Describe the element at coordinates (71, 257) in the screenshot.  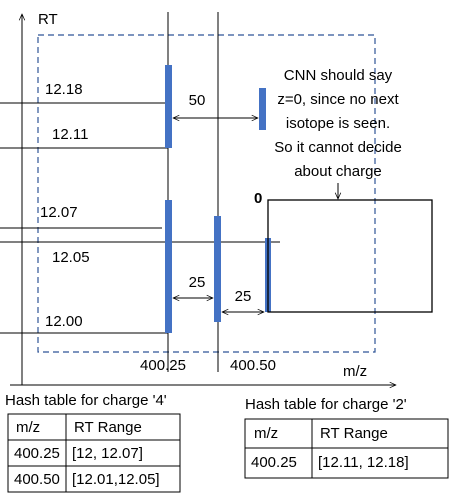
I see `rt-label: 12.05` at that location.